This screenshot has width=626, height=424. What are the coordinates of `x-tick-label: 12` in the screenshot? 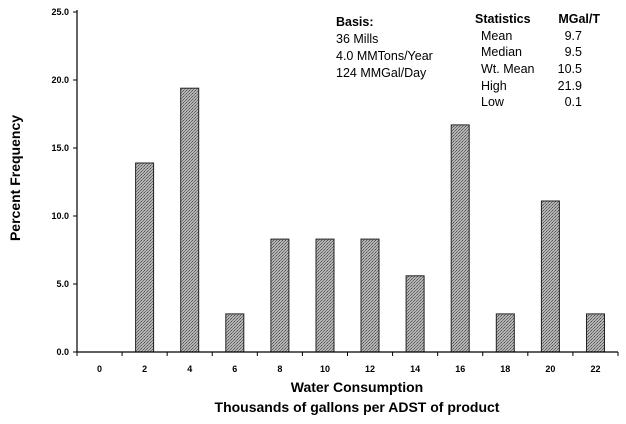 It's located at (370, 369).